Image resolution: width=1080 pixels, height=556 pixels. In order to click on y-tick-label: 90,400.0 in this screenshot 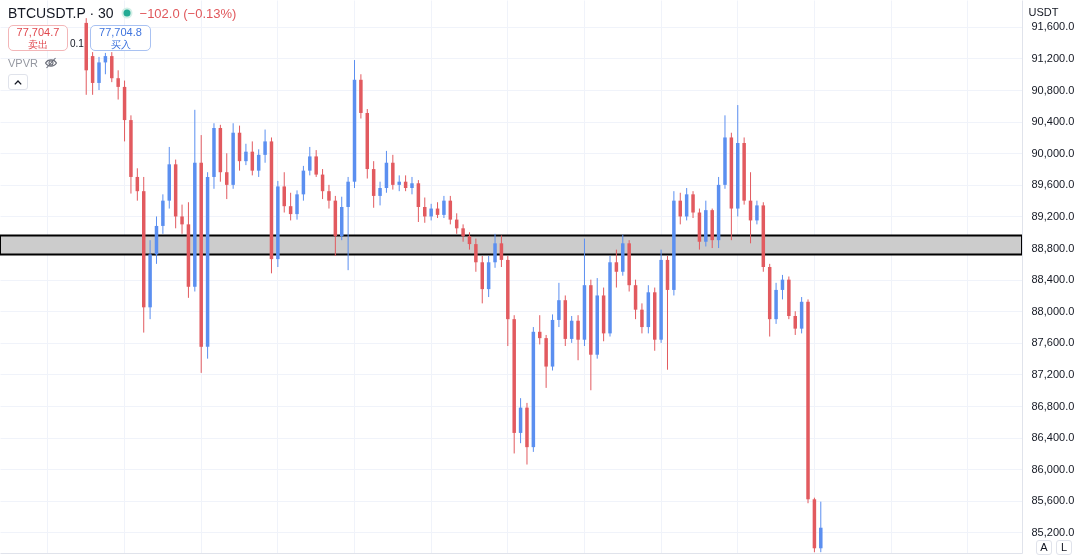, I will do `click(1053, 121)`.